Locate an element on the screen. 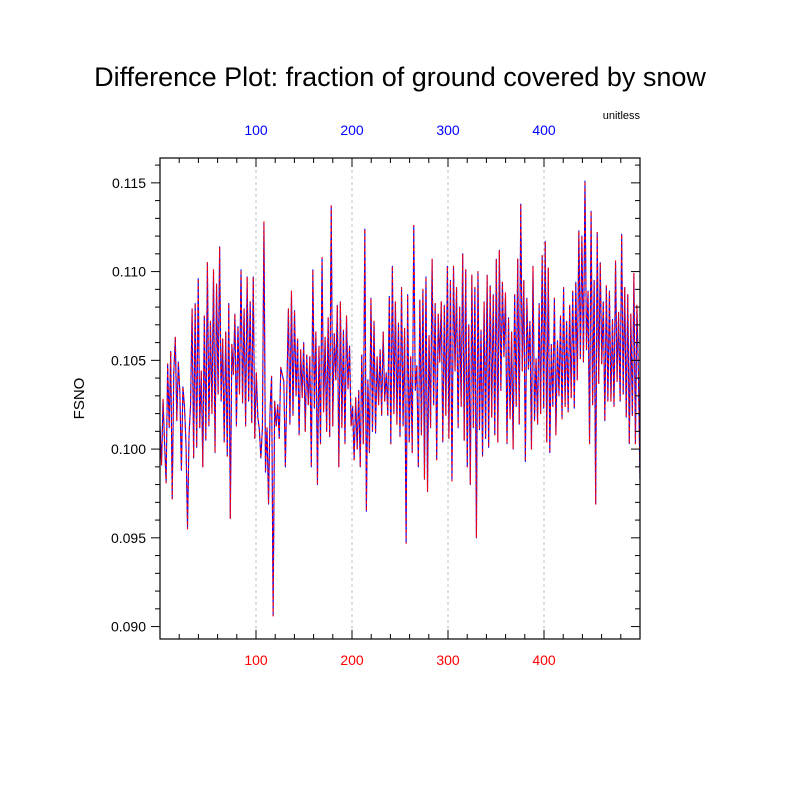 The height and width of the screenshot is (800, 800). y-tick-label: 0.090 is located at coordinates (128, 627).